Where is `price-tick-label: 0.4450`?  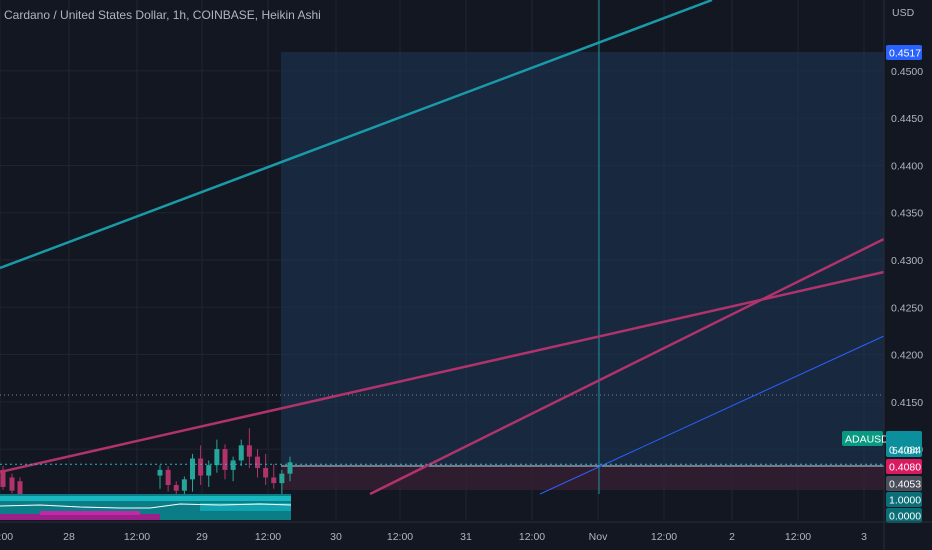
price-tick-label: 0.4450 is located at coordinates (907, 119).